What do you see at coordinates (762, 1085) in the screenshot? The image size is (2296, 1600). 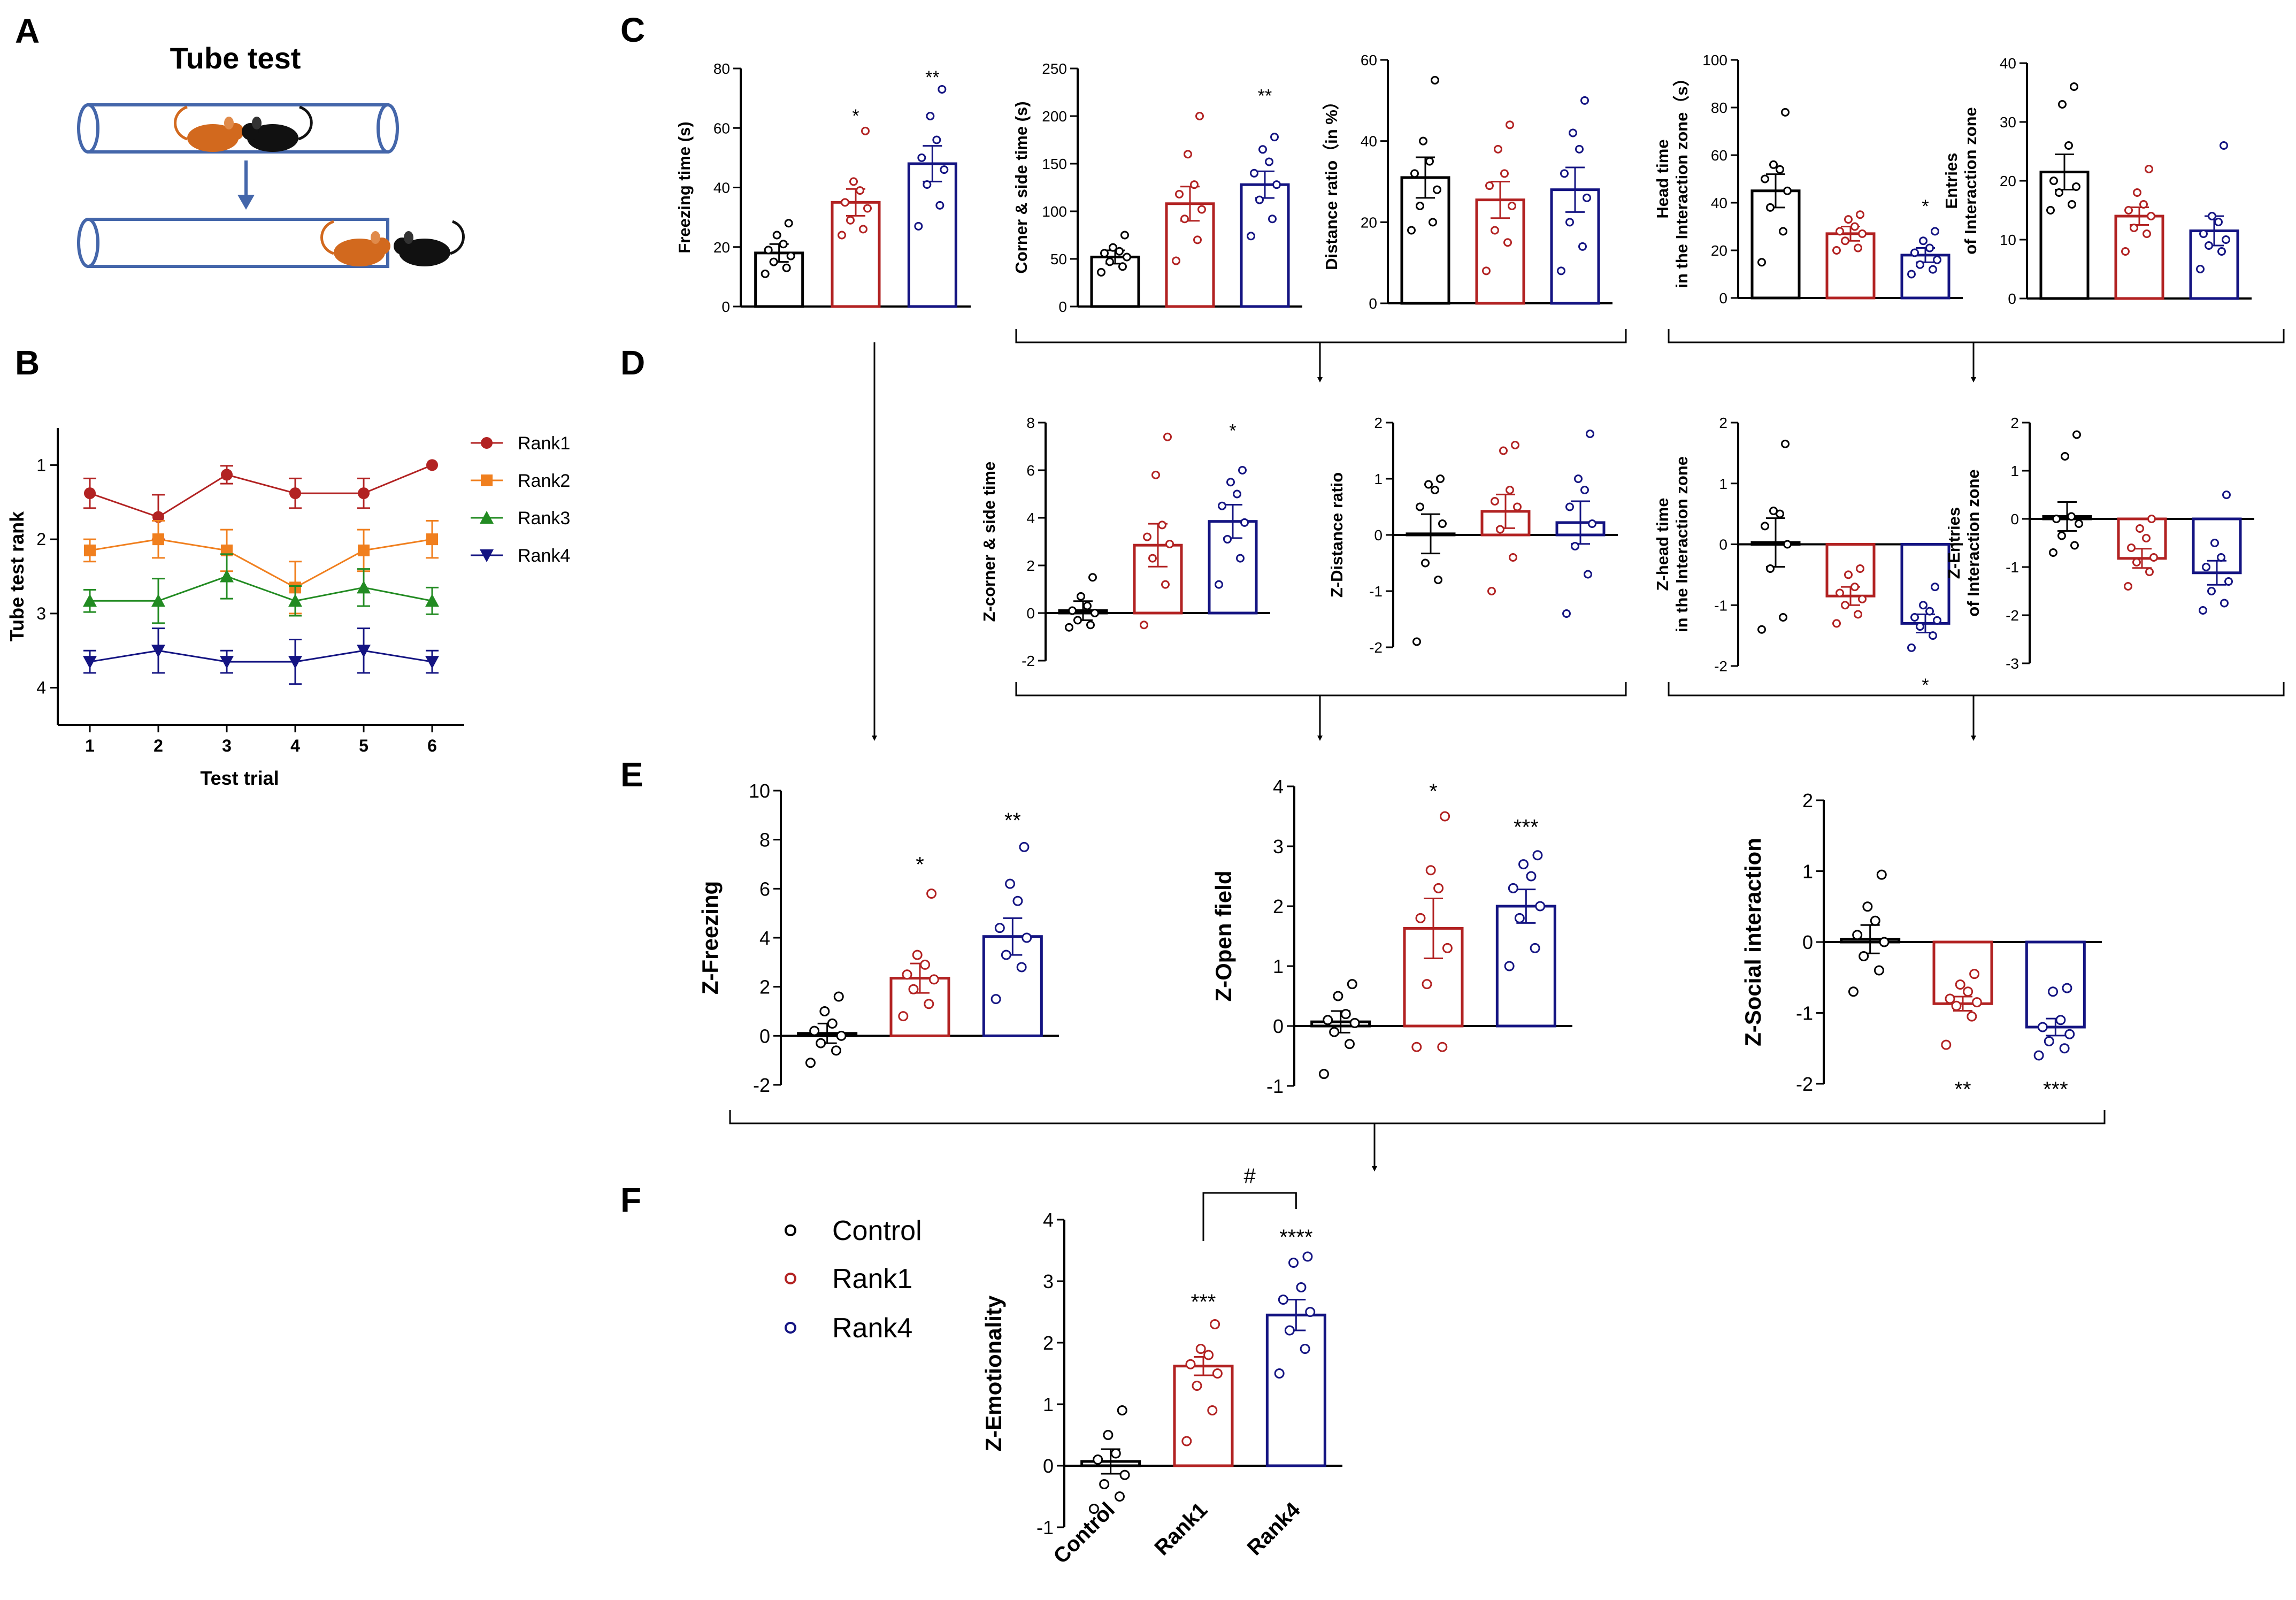 I see `y-tick-label: -2` at bounding box center [762, 1085].